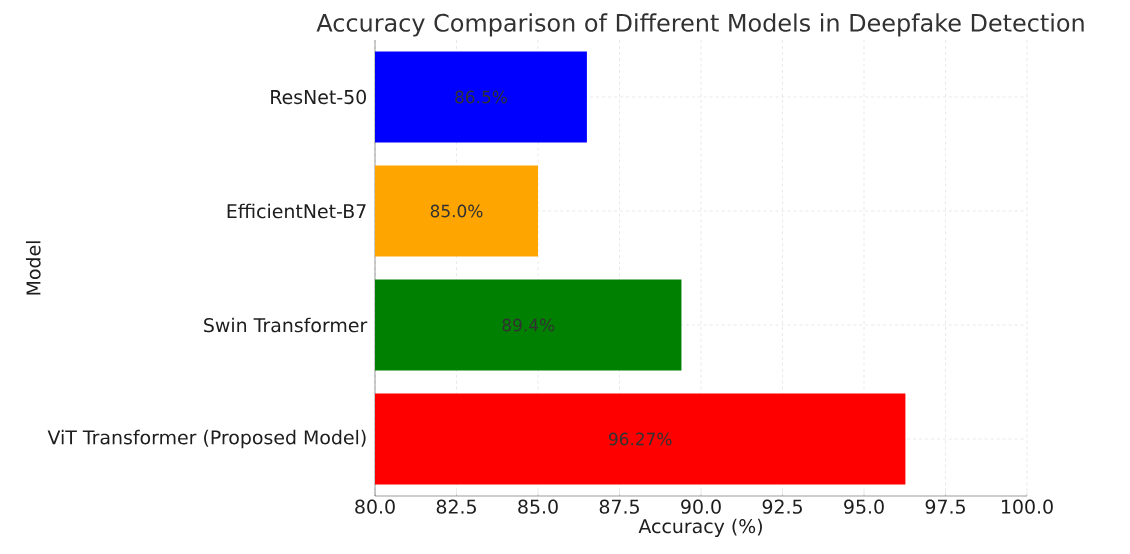  I want to click on y-tick-label: Swin Transformer, so click(286, 325).